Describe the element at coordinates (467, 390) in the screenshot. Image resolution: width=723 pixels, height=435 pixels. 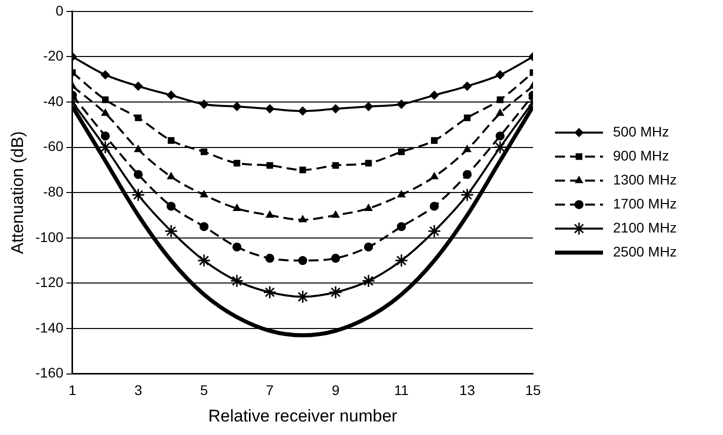
I see `x-tick-label: 13` at that location.